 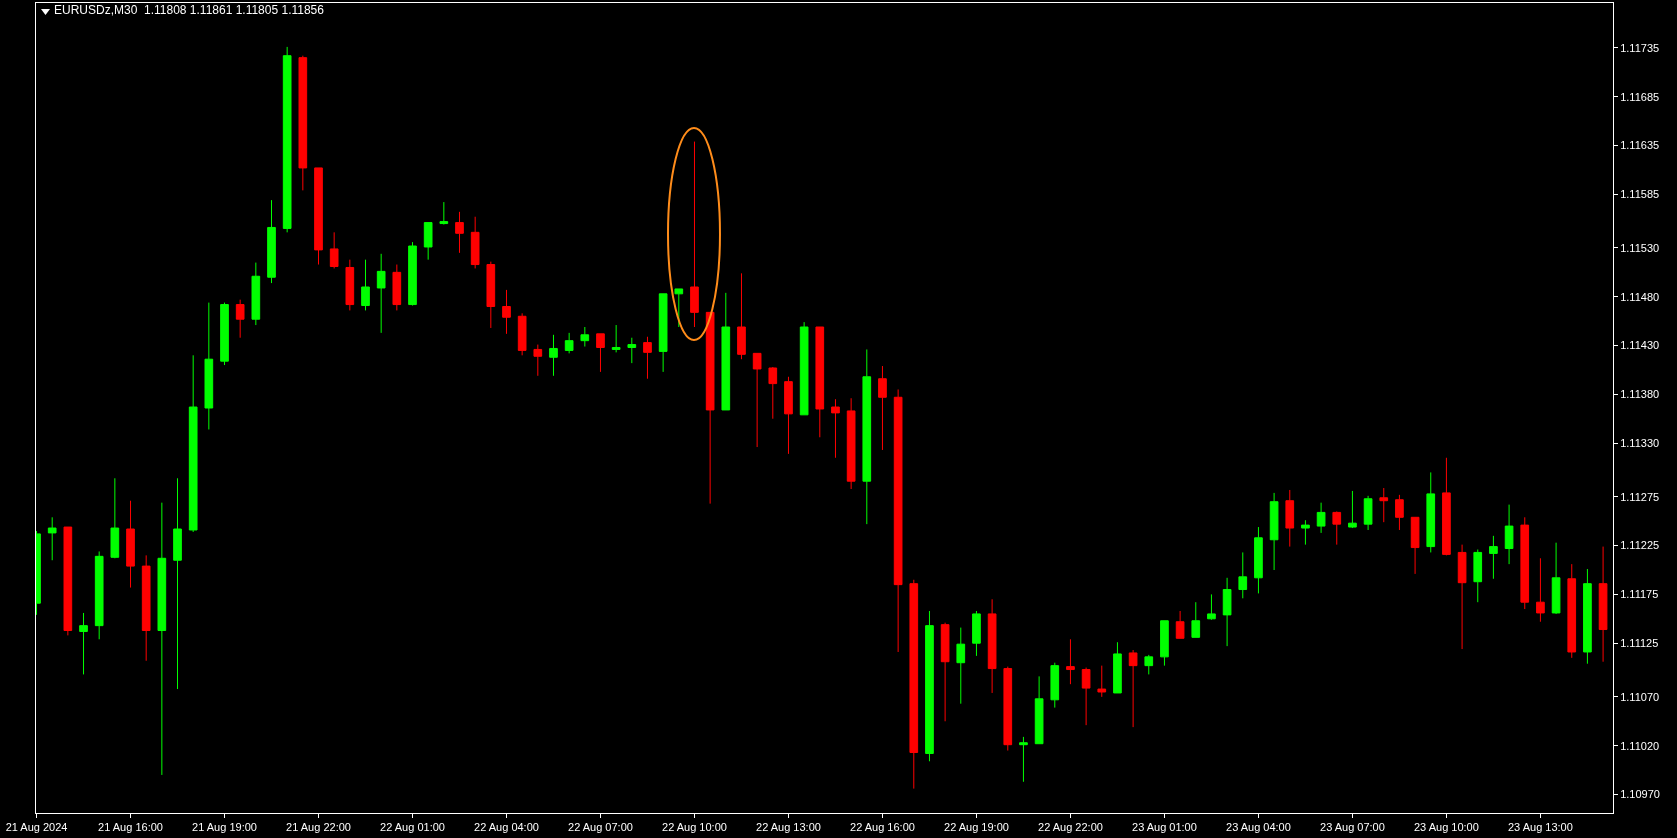 I want to click on y-tick-label: 1.11380, so click(x=1640, y=394).